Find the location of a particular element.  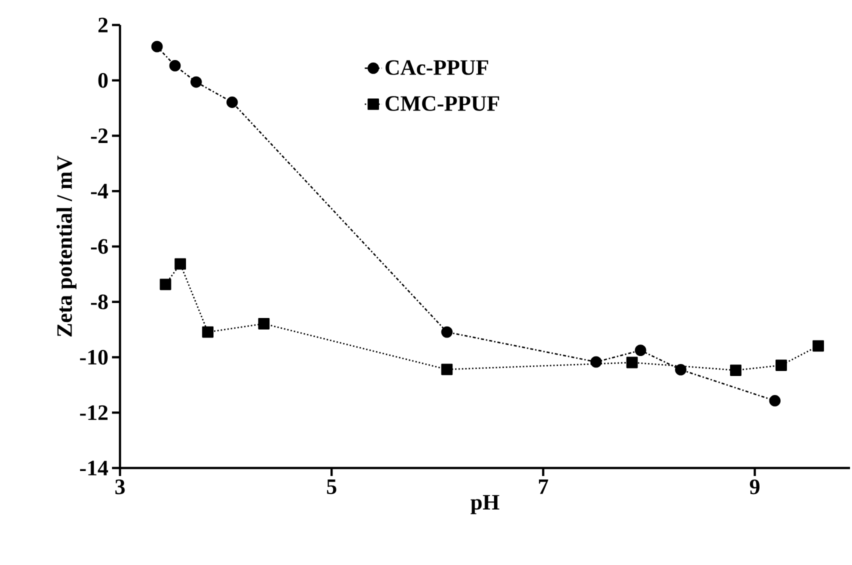

y-tick-label: -4 is located at coordinates (99, 191).